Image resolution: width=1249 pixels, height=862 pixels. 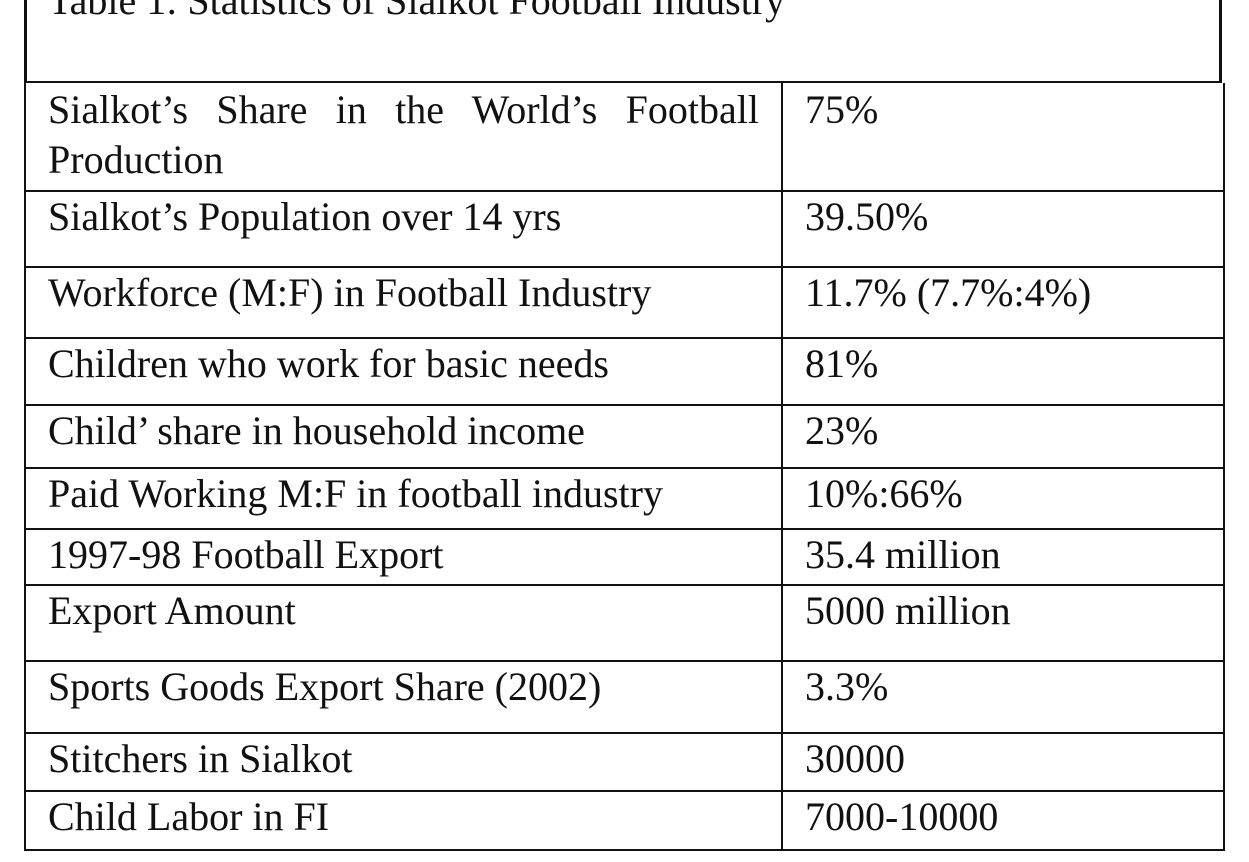 I want to click on row-value: 7000-10000, so click(x=902, y=816).